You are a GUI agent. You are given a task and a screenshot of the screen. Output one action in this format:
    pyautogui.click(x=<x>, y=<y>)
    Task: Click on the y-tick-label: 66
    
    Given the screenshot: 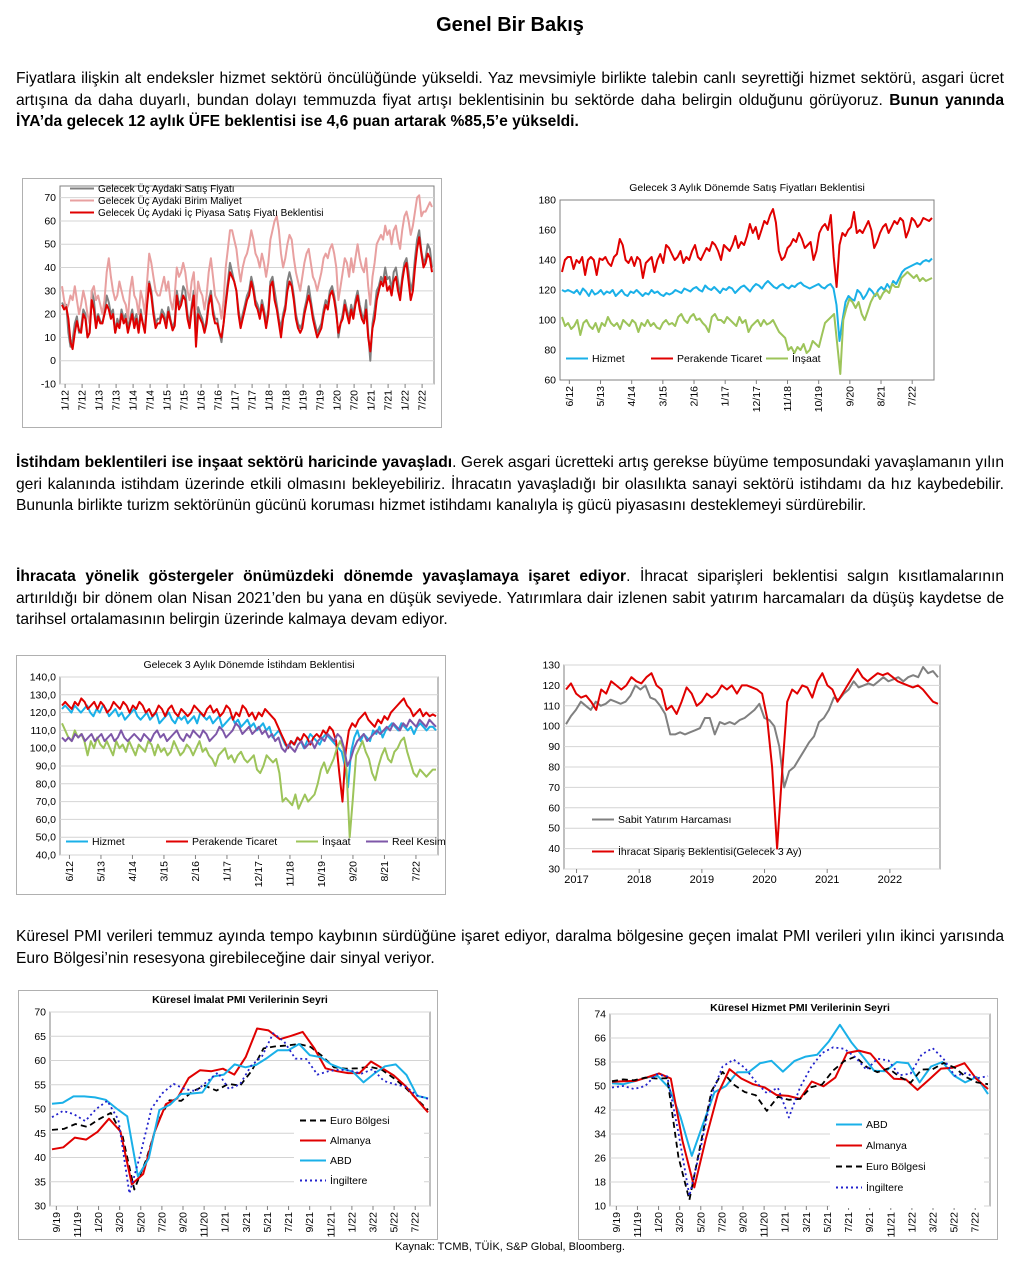 What is the action you would take?
    pyautogui.click(x=600, y=1039)
    